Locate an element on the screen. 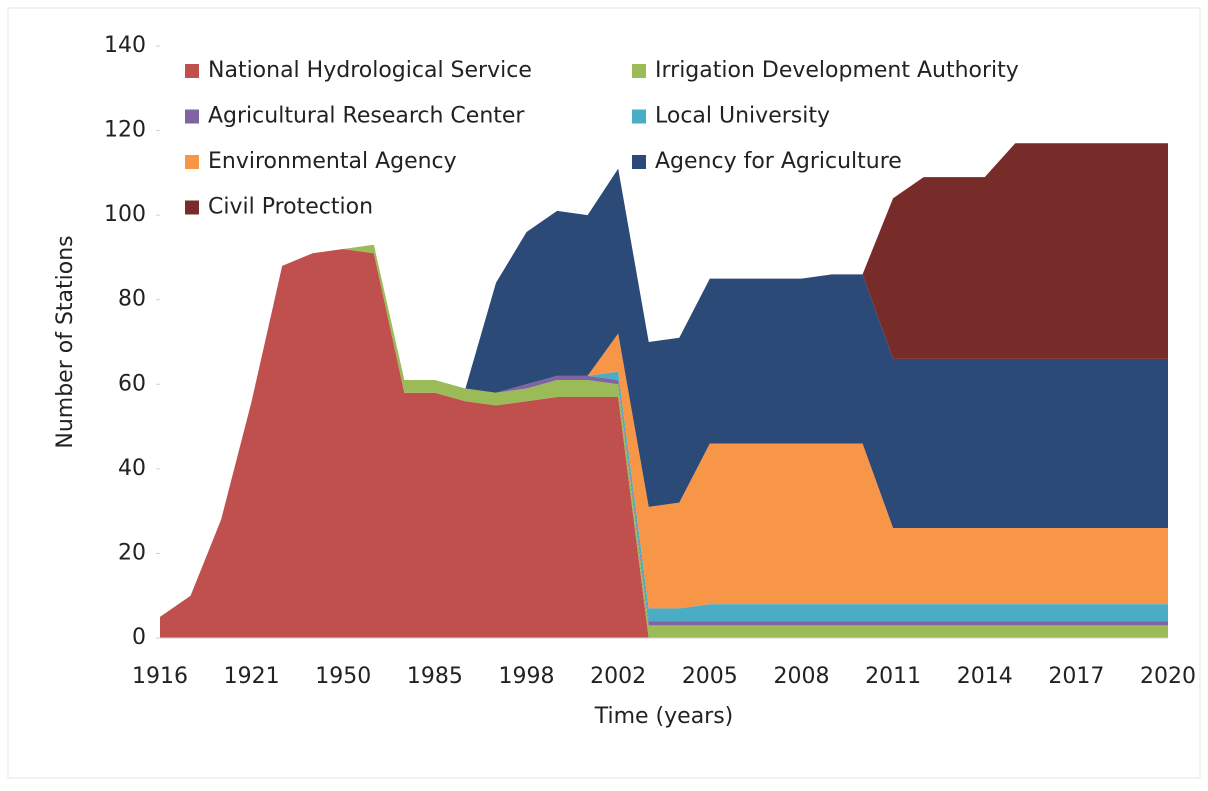 The image size is (1208, 791). y-tick-label: 140 is located at coordinates (125, 45).